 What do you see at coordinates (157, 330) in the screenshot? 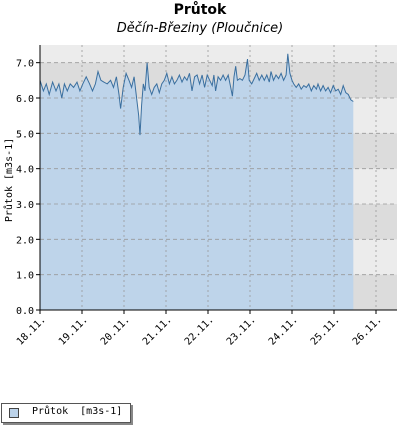
I see `x-tick-label: 21.11.` at bounding box center [157, 330].